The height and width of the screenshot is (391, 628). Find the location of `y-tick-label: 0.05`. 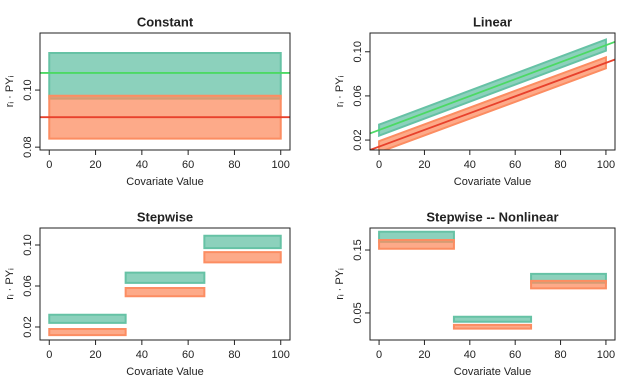

y-tick-label: 0.05 is located at coordinates (358, 312).